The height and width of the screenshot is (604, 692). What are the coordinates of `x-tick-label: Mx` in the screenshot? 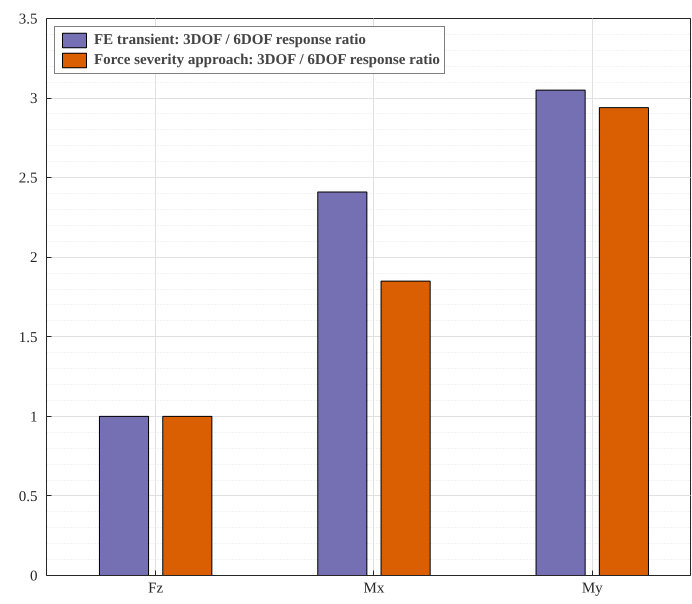 It's located at (374, 588).